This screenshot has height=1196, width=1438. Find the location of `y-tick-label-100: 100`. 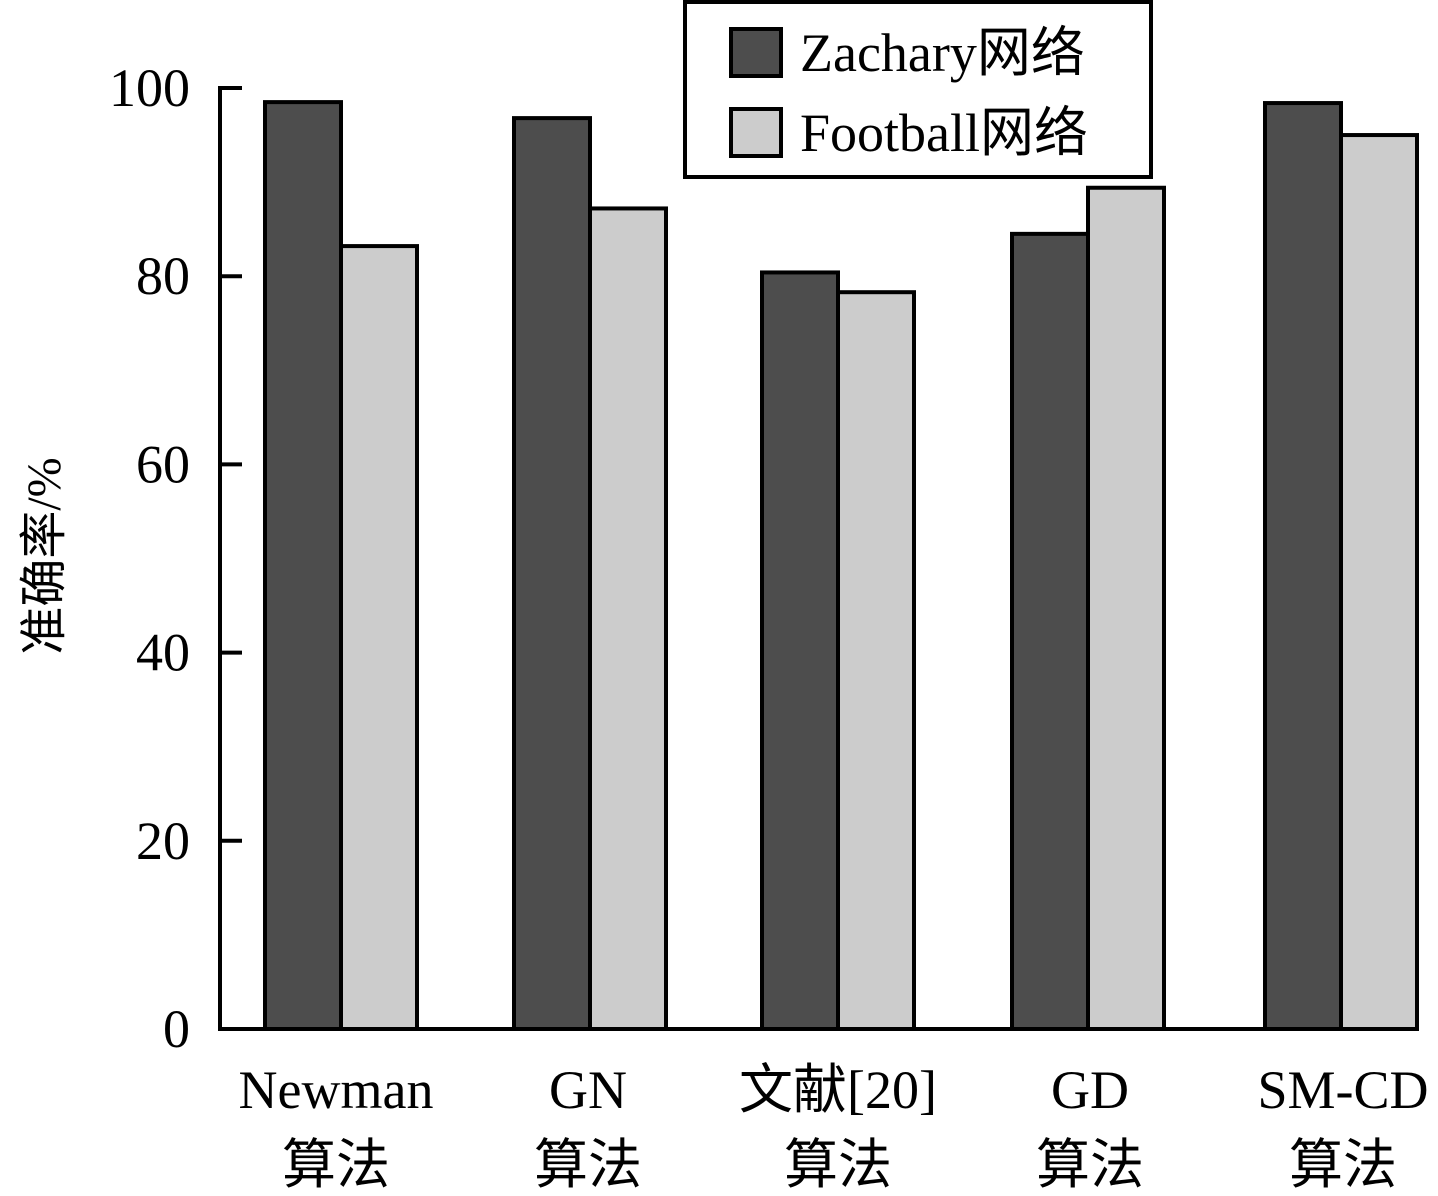

y-tick-label-100: 100 is located at coordinates (149, 88).